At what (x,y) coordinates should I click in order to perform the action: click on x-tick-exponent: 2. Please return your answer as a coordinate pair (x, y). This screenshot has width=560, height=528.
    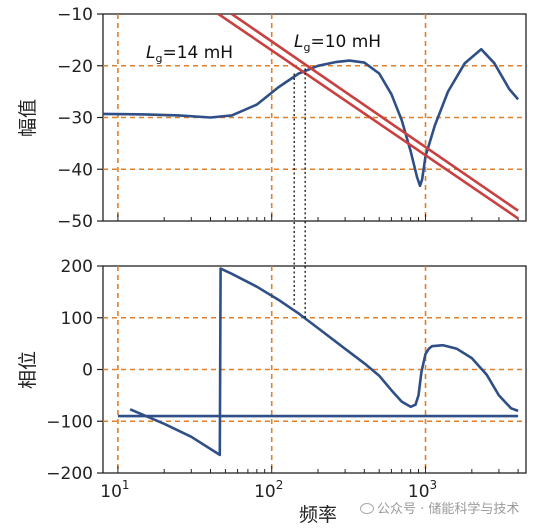
    Looking at the image, I should click on (280, 485).